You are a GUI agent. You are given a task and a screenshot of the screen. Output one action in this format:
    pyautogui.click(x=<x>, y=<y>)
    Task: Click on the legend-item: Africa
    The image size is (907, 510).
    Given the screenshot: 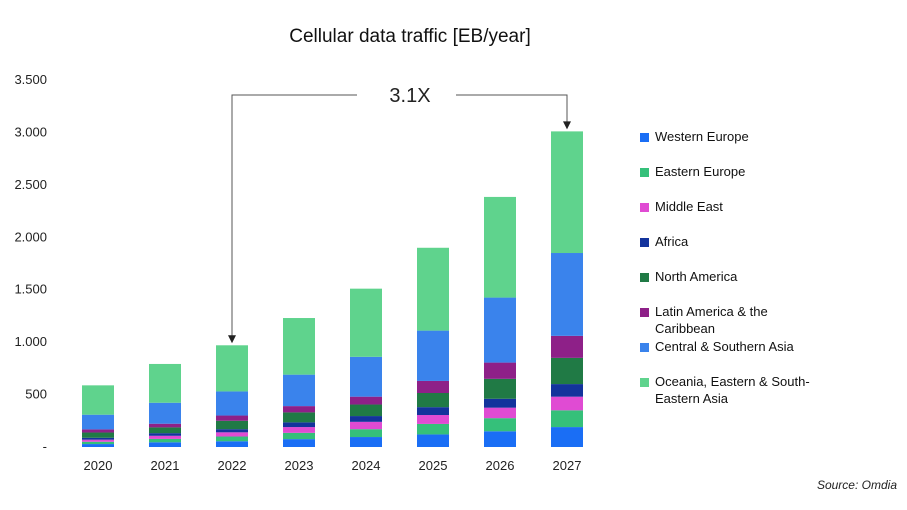 What is the action you would take?
    pyautogui.click(x=747, y=241)
    